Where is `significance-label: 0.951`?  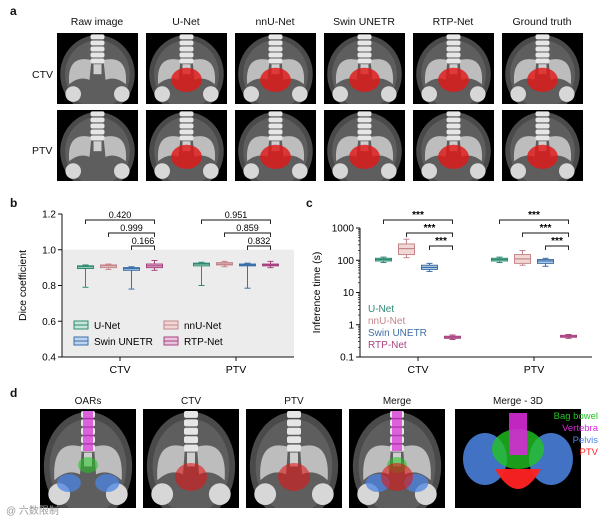
significance-label: 0.951 is located at coordinates (236, 215).